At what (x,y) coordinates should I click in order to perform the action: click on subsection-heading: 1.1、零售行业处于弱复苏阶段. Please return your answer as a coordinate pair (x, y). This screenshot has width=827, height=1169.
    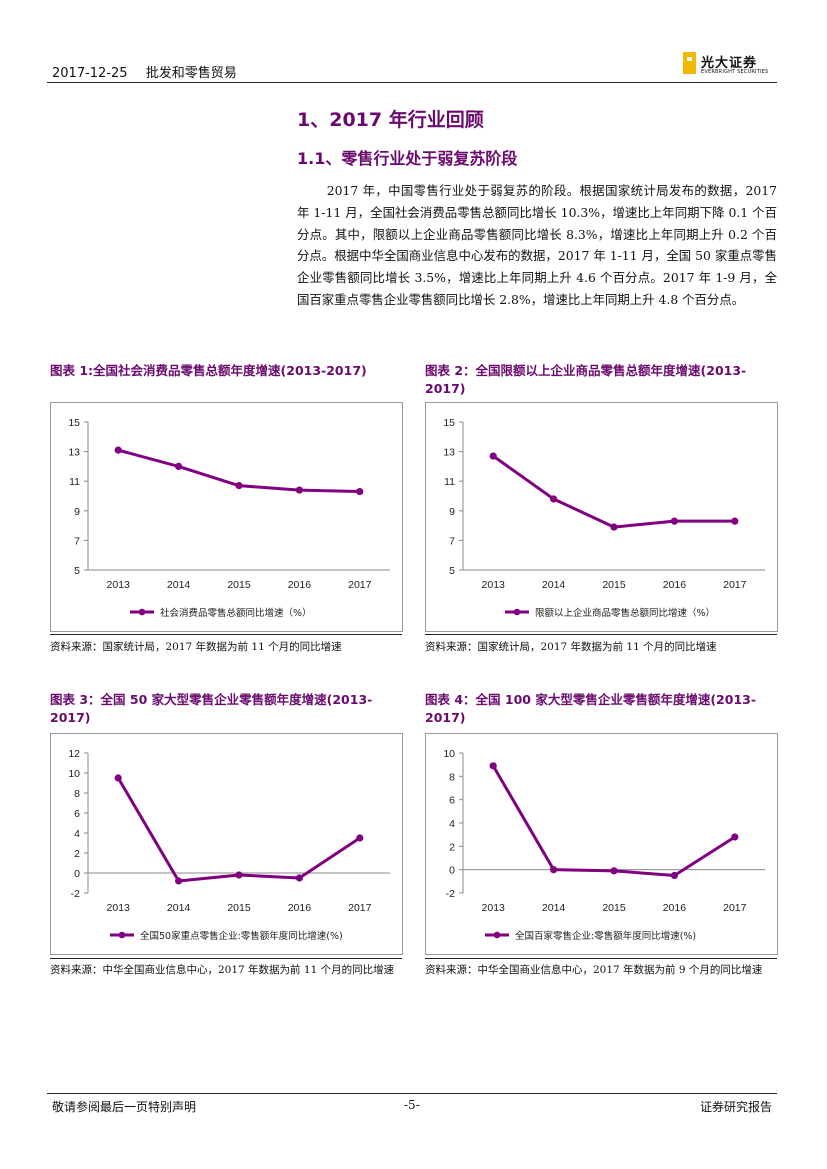
    Looking at the image, I should click on (407, 158).